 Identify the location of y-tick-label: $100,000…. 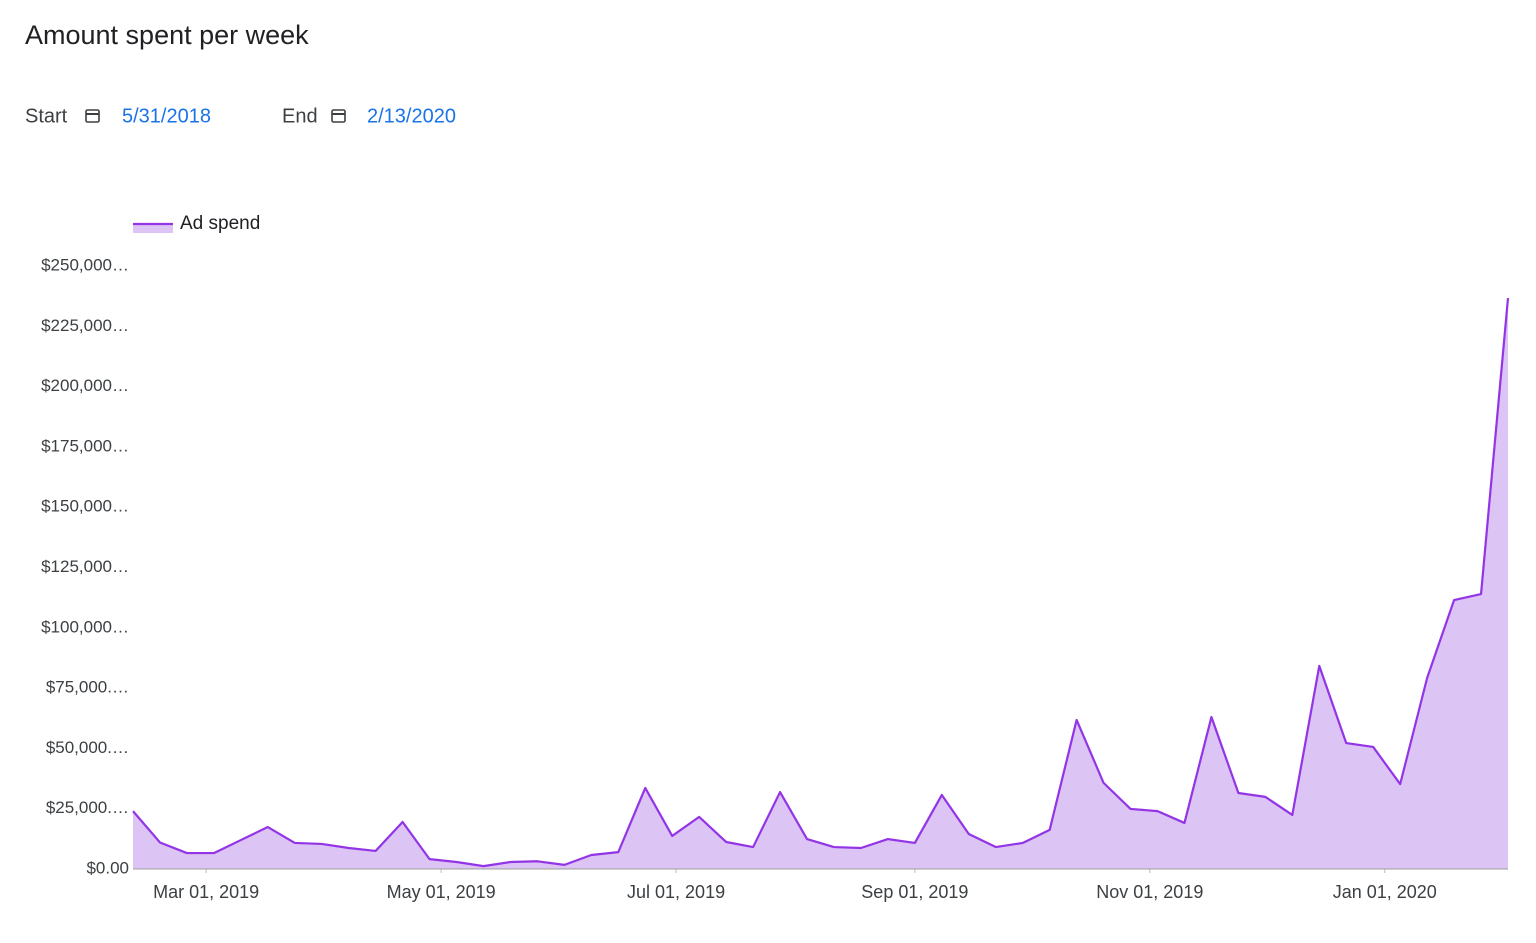
(85, 626).